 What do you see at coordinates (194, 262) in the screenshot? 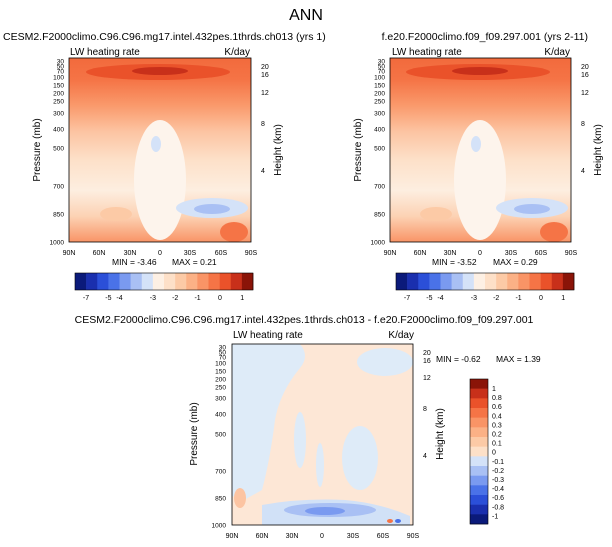
I see `panel-1-max-label: MAX = 0.21` at bounding box center [194, 262].